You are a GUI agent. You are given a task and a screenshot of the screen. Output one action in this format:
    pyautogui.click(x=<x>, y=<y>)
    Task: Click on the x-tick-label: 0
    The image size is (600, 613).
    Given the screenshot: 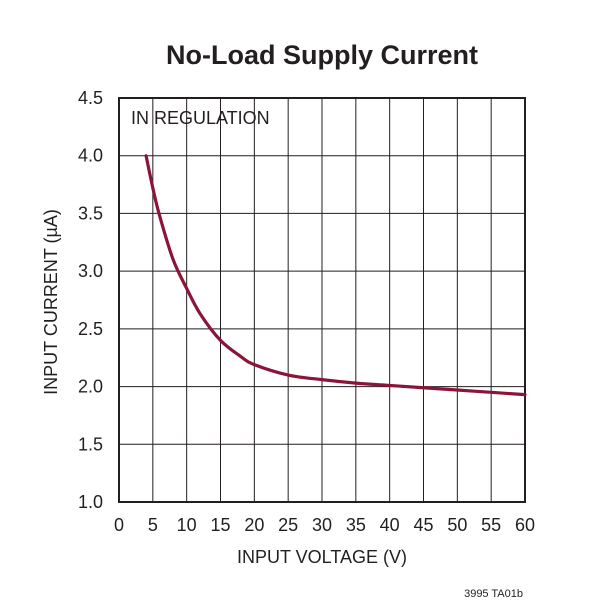 What is the action you would take?
    pyautogui.click(x=119, y=525)
    